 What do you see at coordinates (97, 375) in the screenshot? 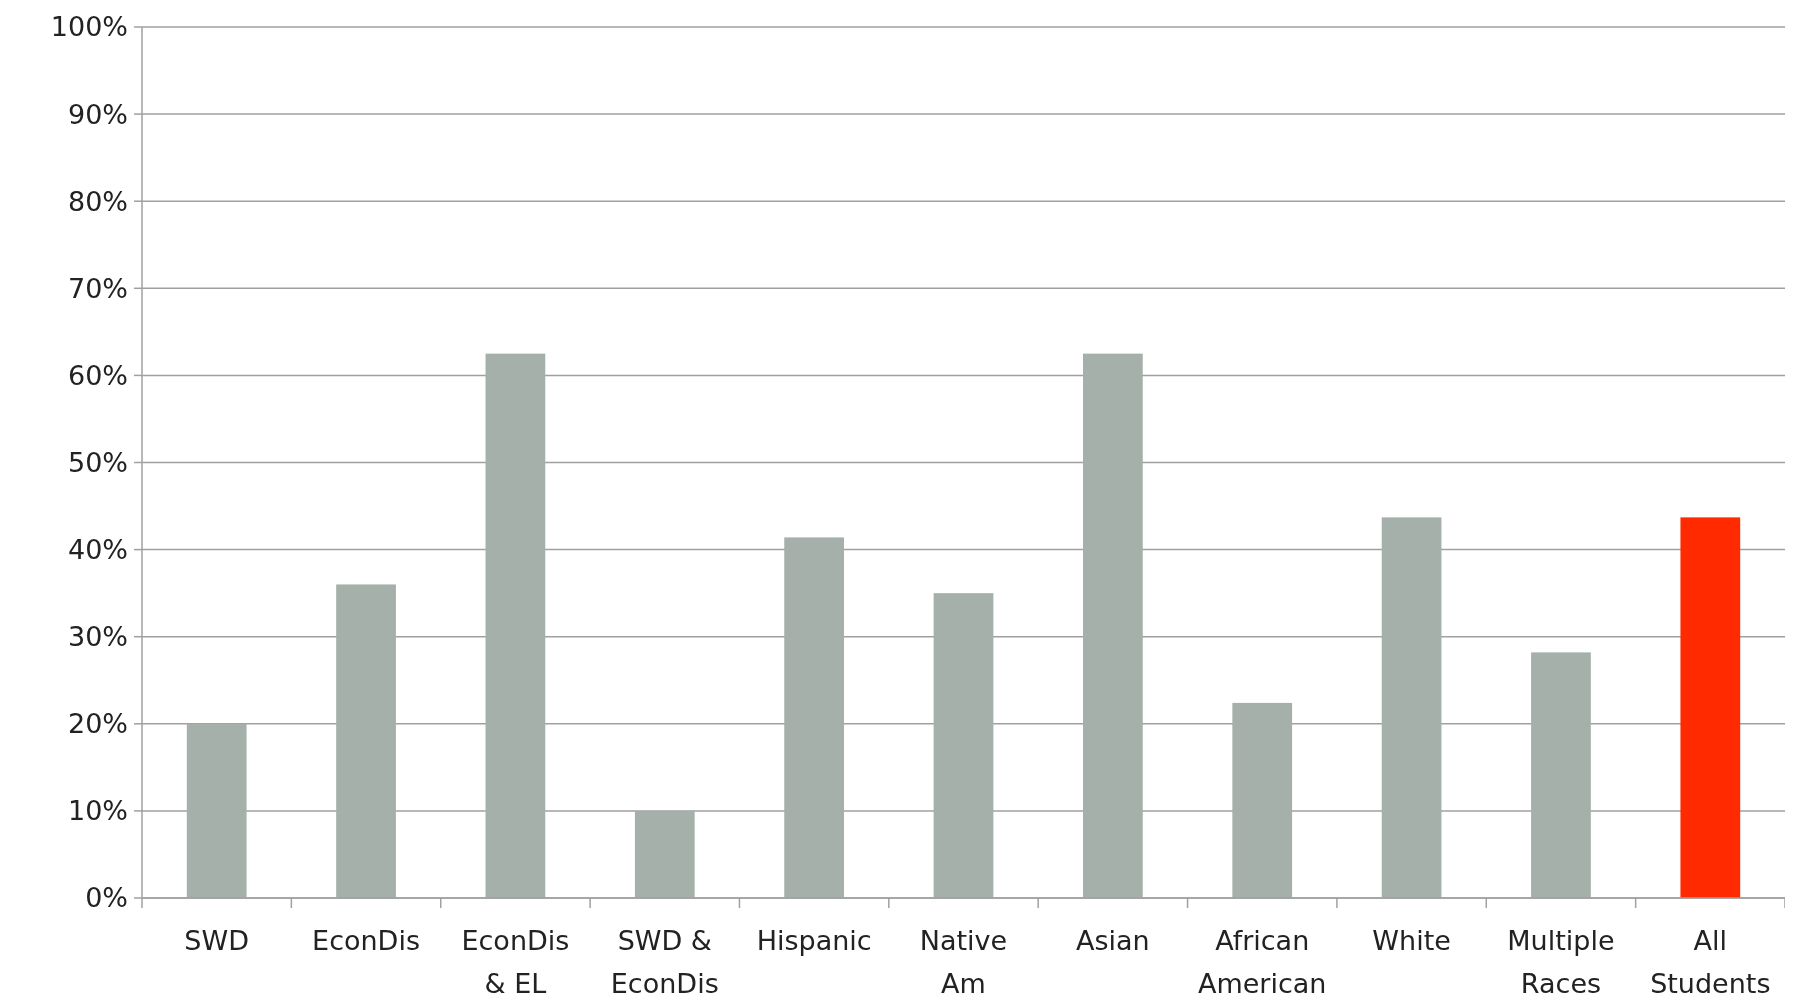
I see `y-tick-label: 60%` at bounding box center [97, 375].